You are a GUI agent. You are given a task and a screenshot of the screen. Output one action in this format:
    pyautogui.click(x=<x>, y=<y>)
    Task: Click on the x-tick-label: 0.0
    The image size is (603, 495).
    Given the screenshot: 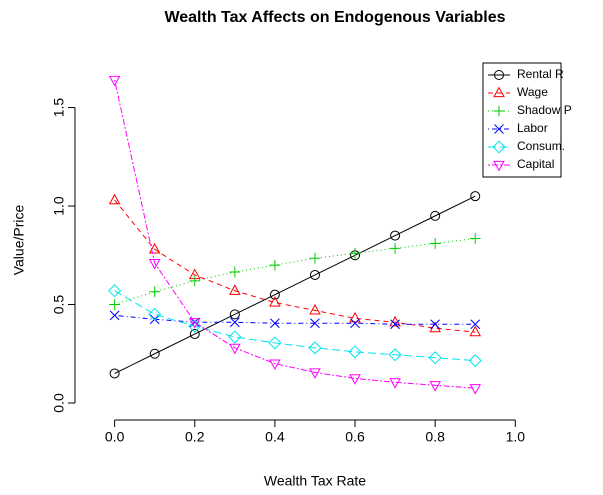 What is the action you would take?
    pyautogui.click(x=115, y=437)
    